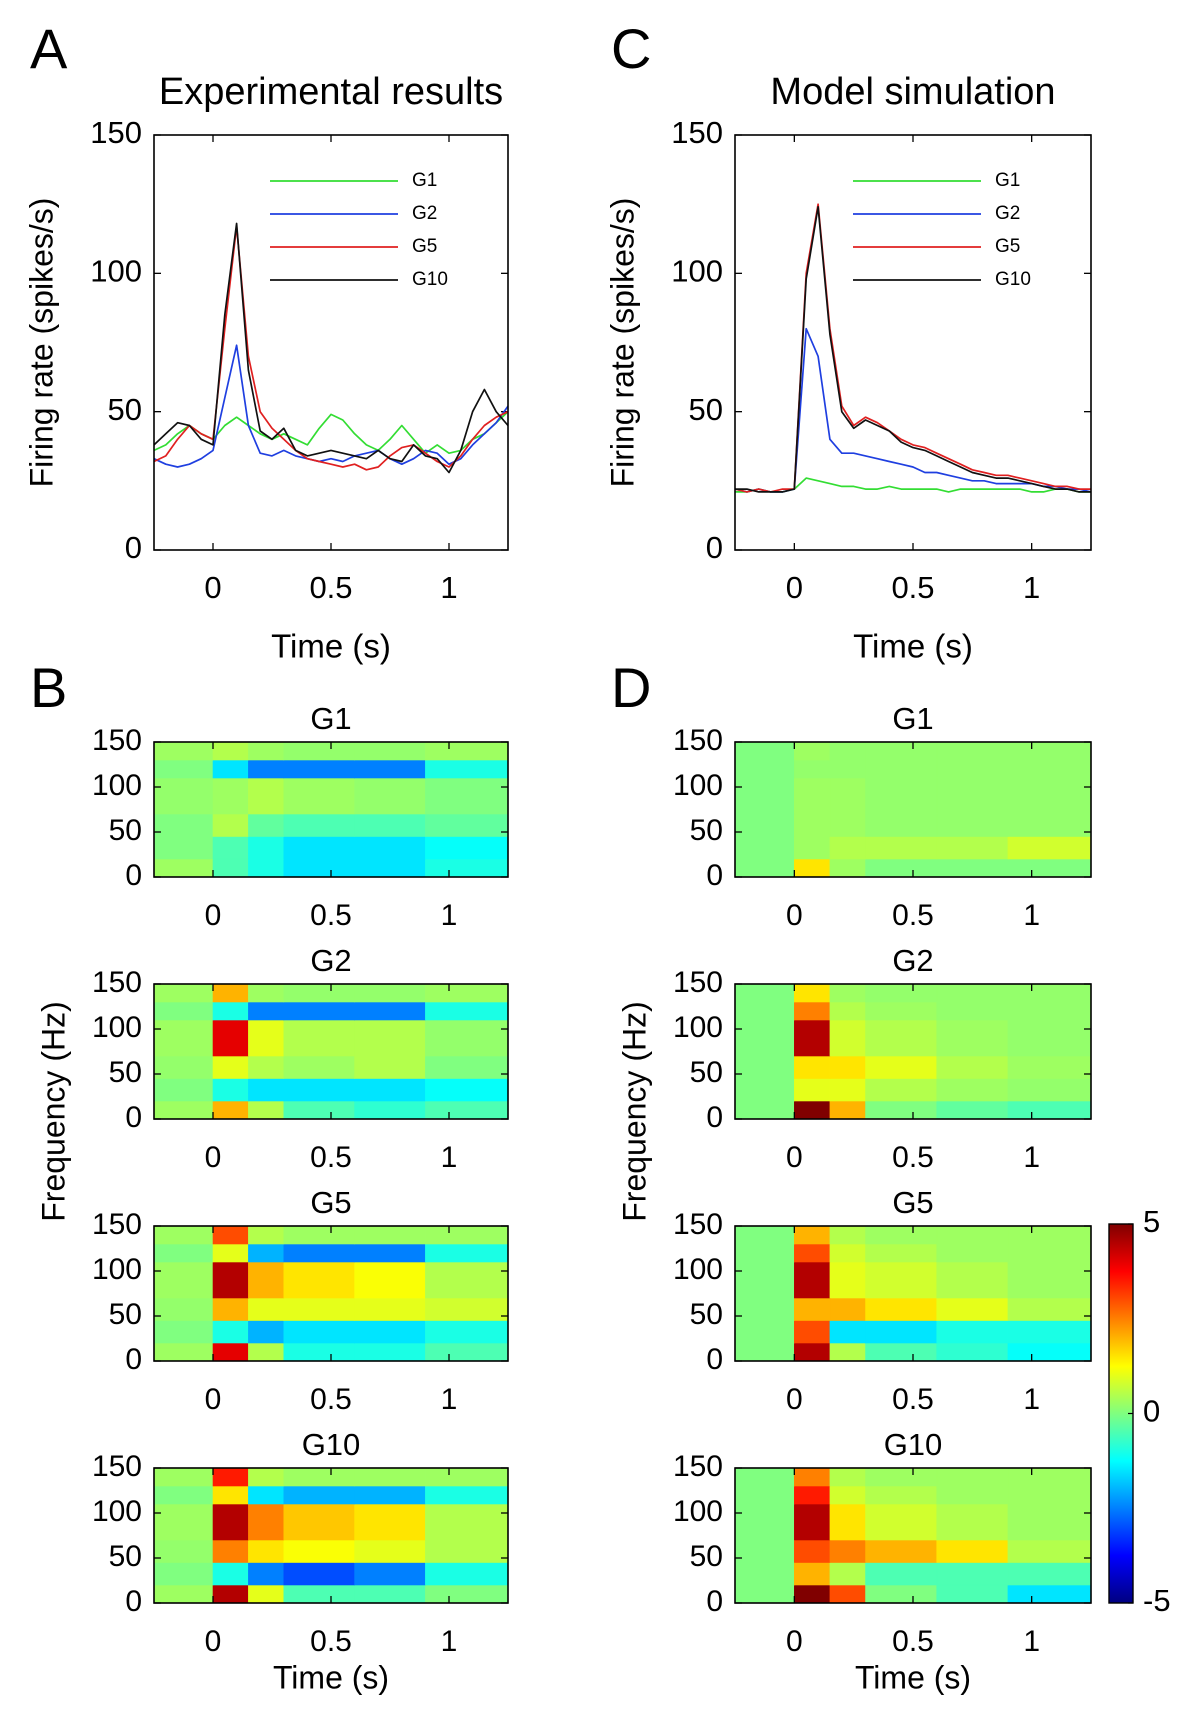 The width and height of the screenshot is (1200, 1732). Describe the element at coordinates (331, 646) in the screenshot. I see `x-axis-label: Time (s)` at that location.